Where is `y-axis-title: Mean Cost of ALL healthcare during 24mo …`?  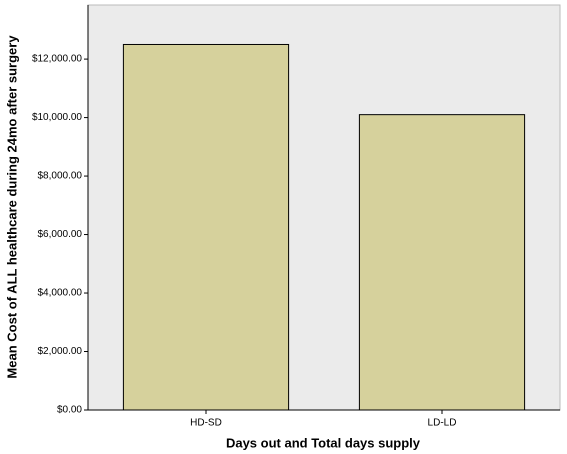
y-axis-title: Mean Cost of ALL healthcare during 24mo … is located at coordinates (11, 207).